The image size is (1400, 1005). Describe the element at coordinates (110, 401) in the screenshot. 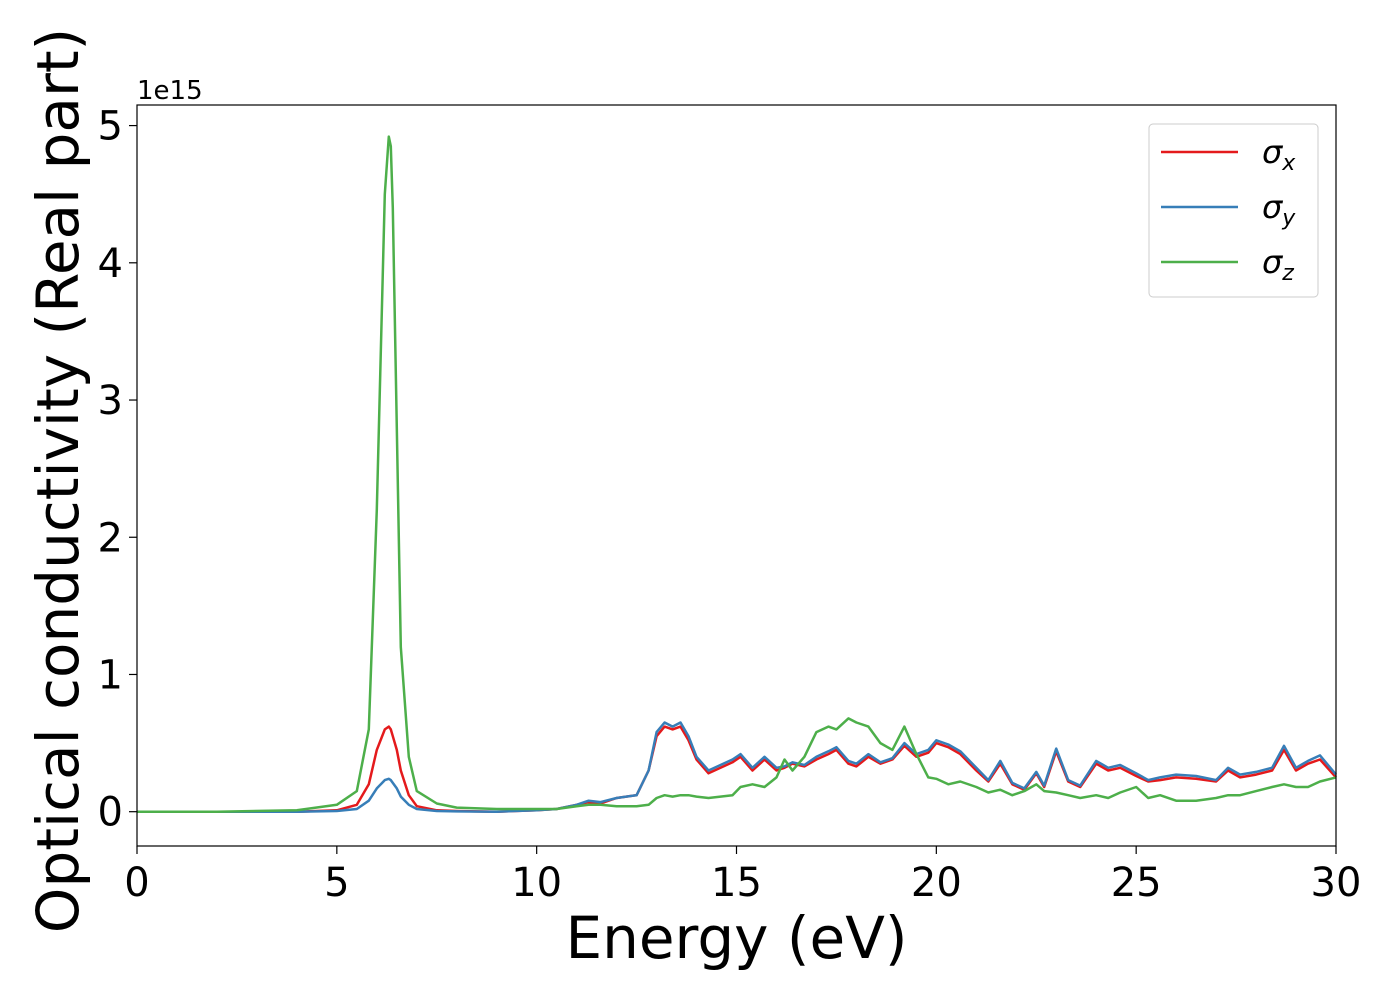

I see `y-tick-label: 3` at that location.